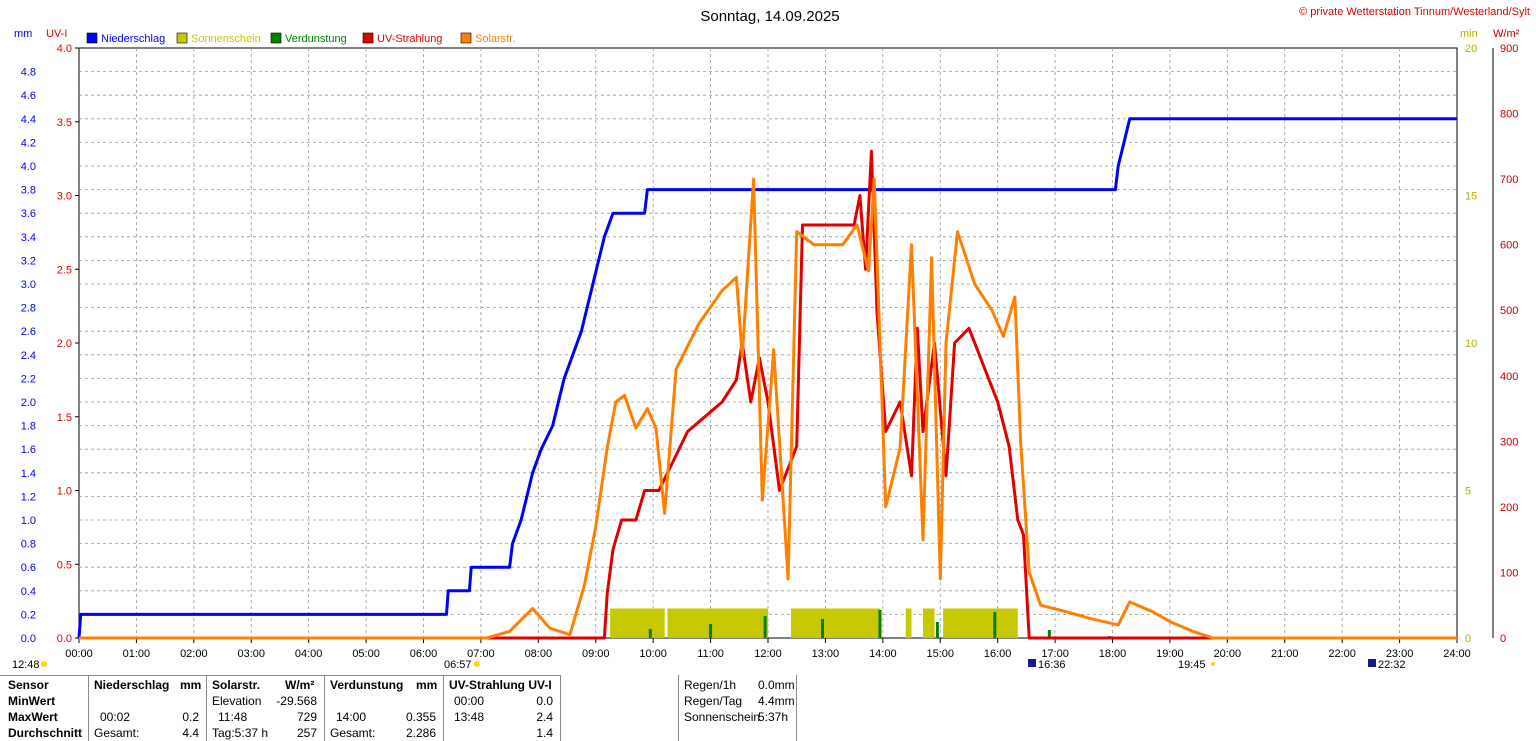  Describe the element at coordinates (710, 685) in the screenshot. I see `side-regen-h-label: Regen/1h` at that location.